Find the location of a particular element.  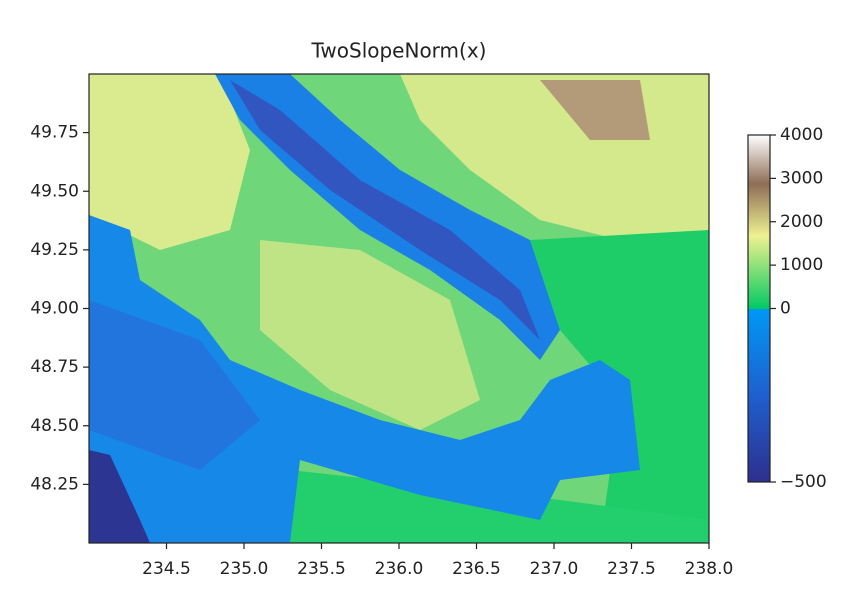

colorbar-tick-label: 0 is located at coordinates (785, 309).